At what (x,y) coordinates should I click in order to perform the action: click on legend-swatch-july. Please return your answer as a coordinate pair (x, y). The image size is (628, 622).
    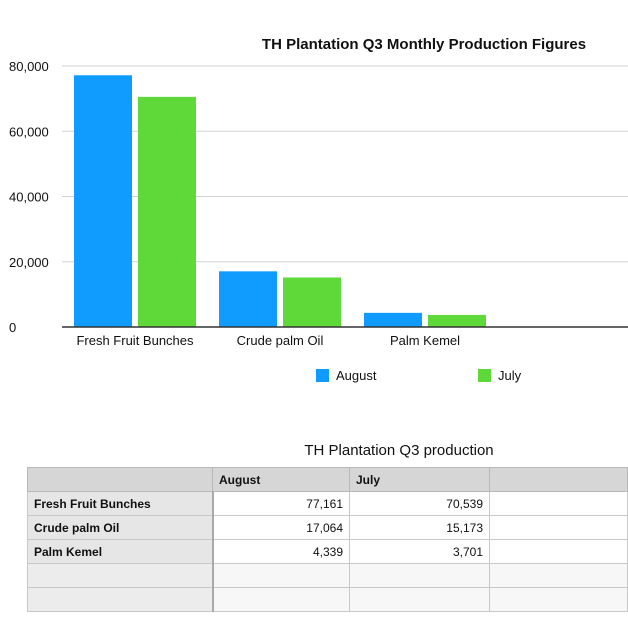
    Looking at the image, I should click on (484, 375).